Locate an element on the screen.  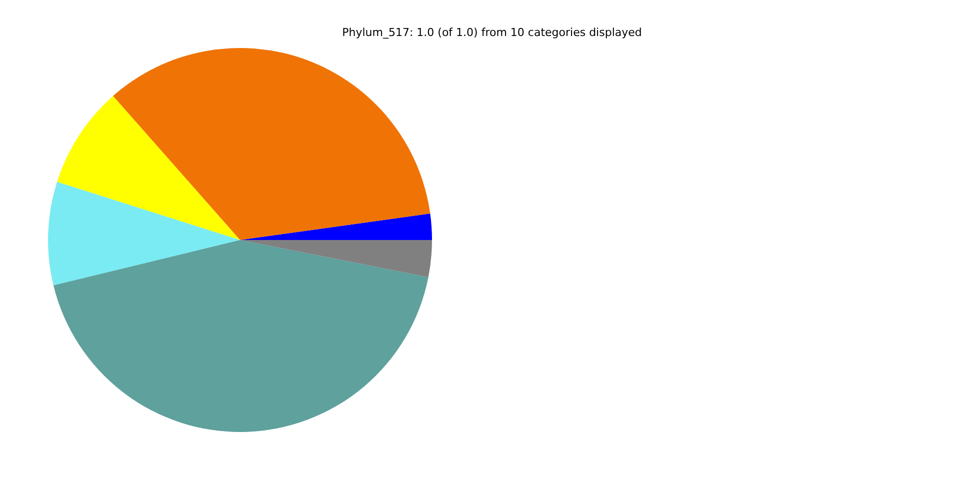
text: Phylum_517: 1.0 (of 1.0) from 10 categories displayed is located at coordinates (492, 32).